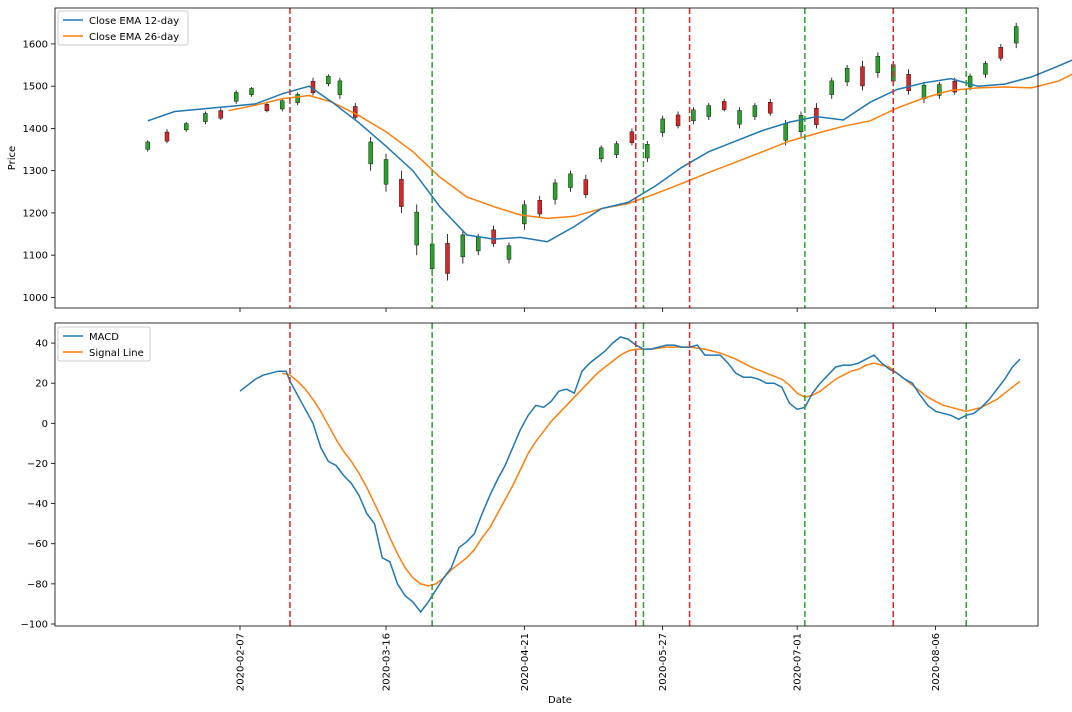  Describe the element at coordinates (104, 337) in the screenshot. I see `legend-macd: MACD` at that location.